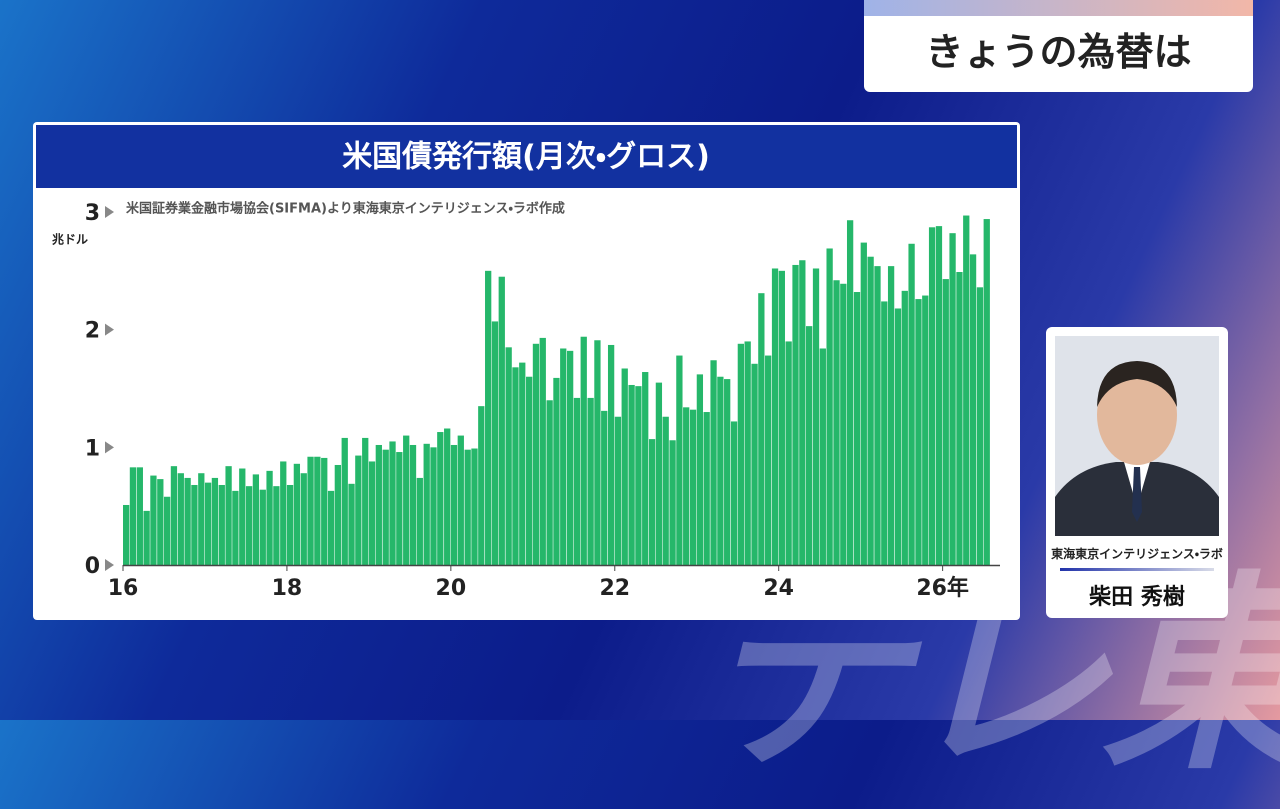 Image resolution: width=1280 pixels, height=809 pixels. Describe the element at coordinates (451, 588) in the screenshot. I see `x-tick-label: 20` at that location.